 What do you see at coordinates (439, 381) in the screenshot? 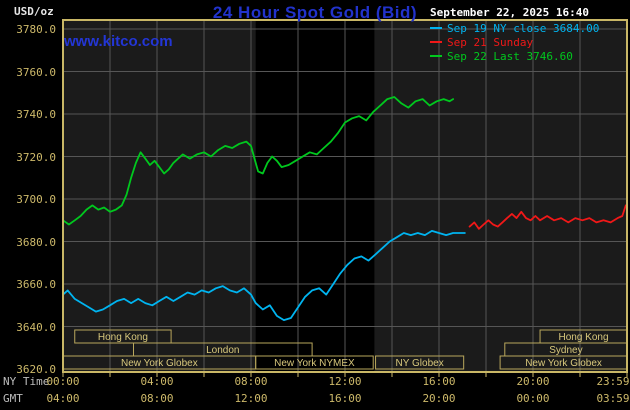
I see `x-axis-ny-tick-label: 16:00` at bounding box center [439, 381].